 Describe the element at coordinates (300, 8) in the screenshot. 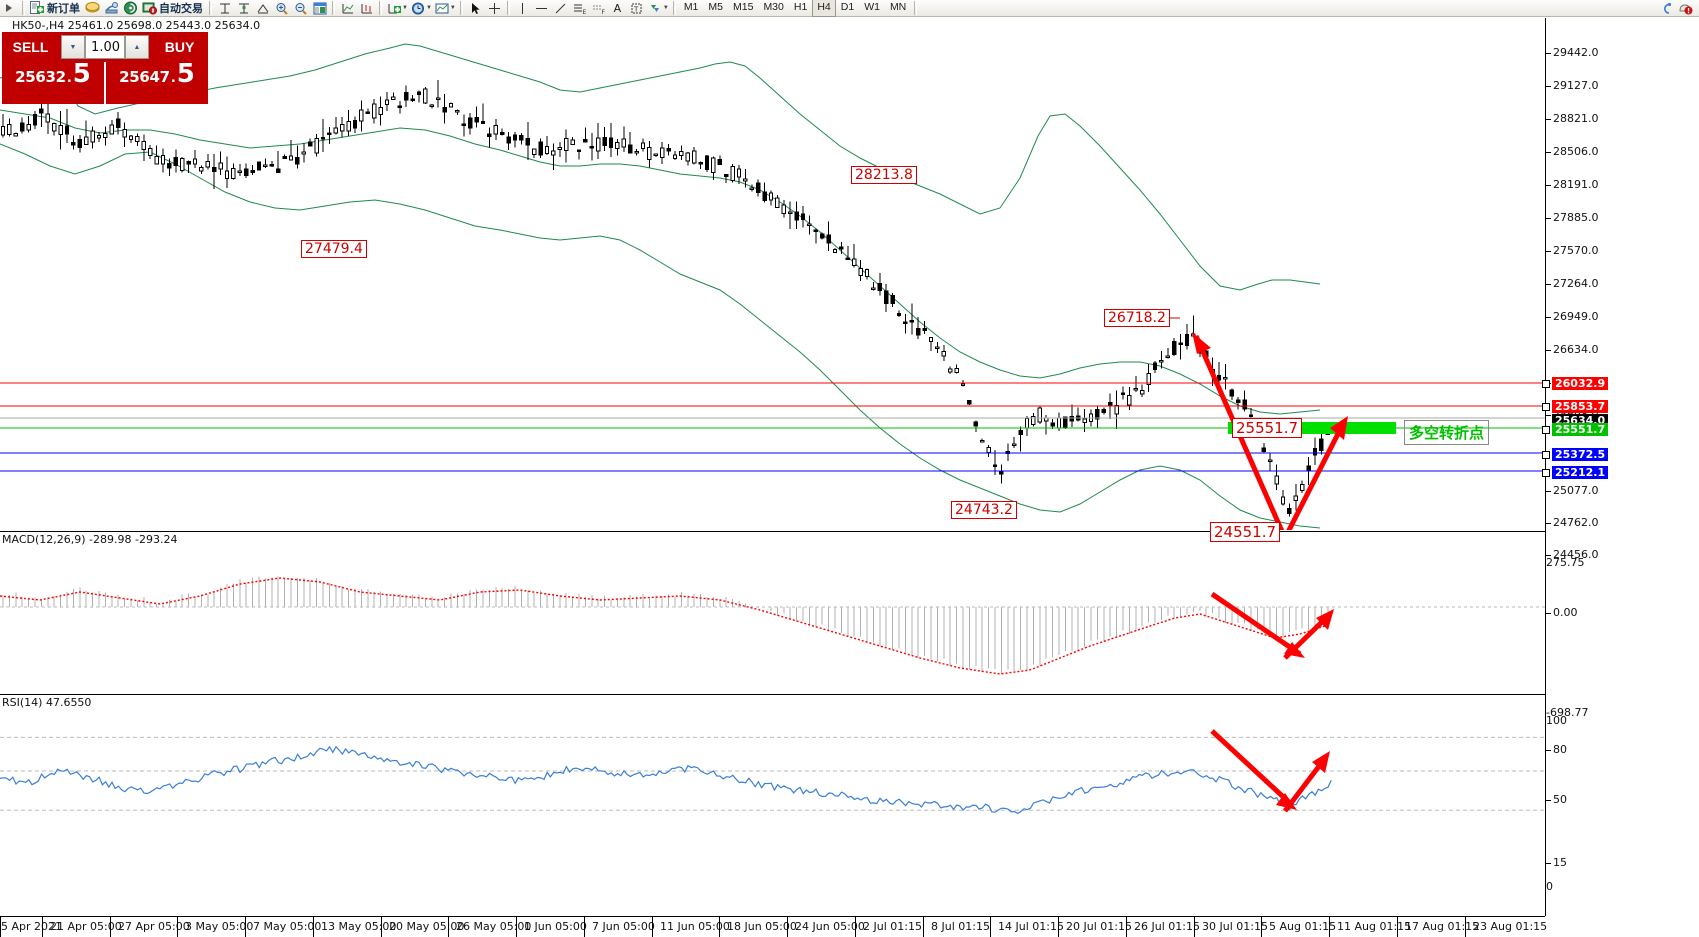

I see `zoom-out-icon` at that location.